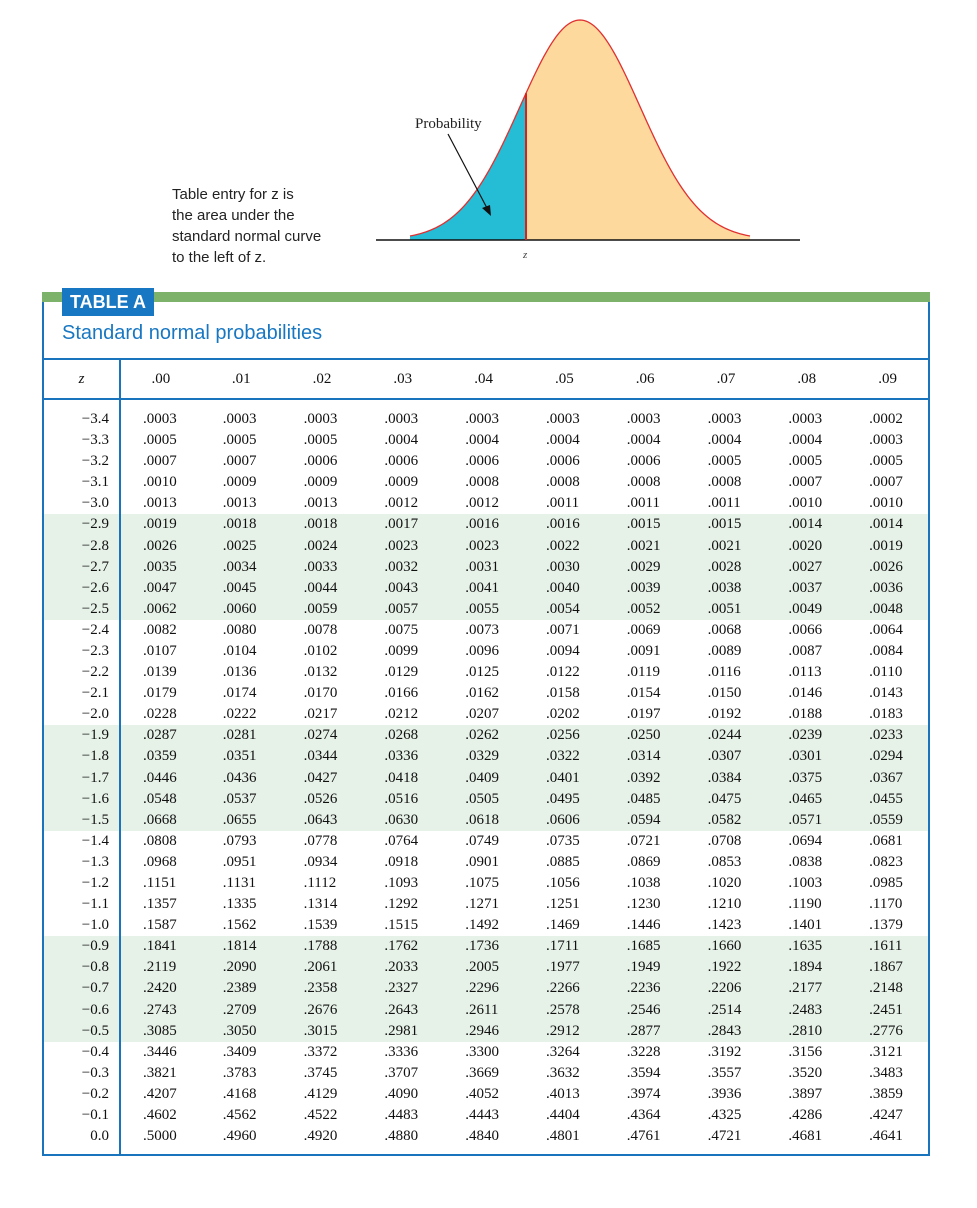 The height and width of the screenshot is (1208, 977). What do you see at coordinates (160, 461) in the screenshot?
I see `probability-cell: .0007` at bounding box center [160, 461].